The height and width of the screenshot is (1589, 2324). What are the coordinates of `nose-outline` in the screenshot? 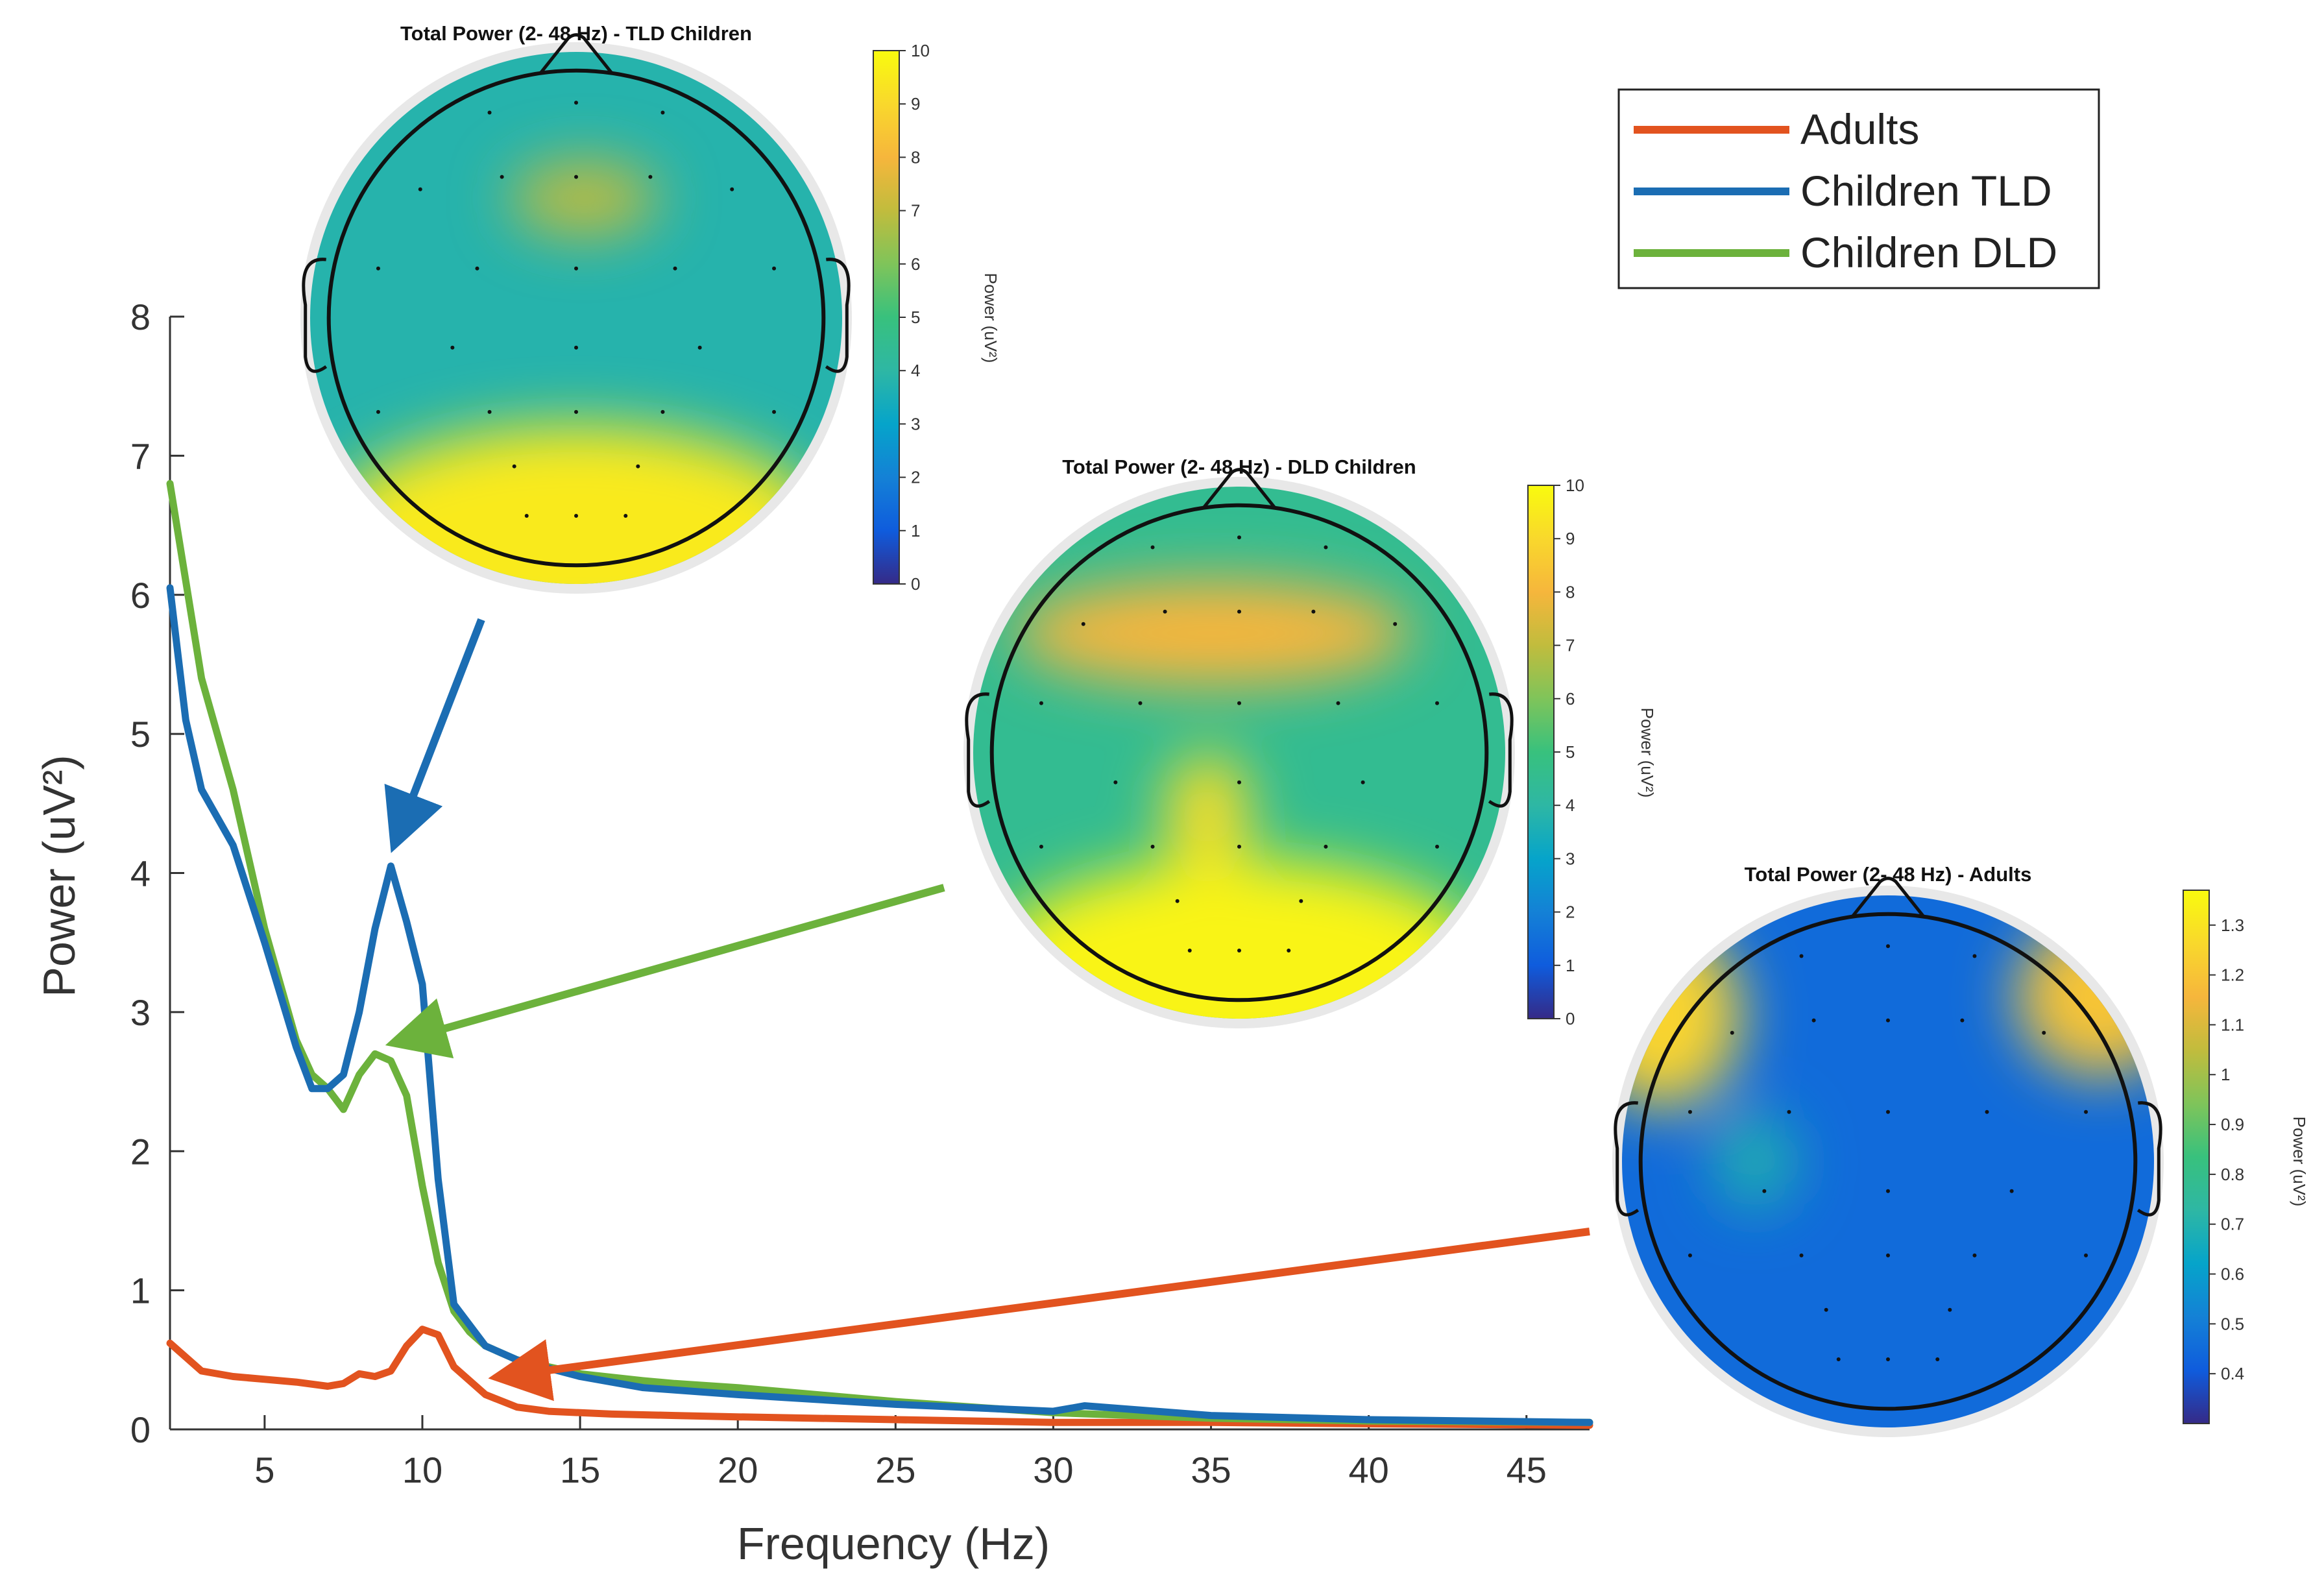 It's located at (1239, 489).